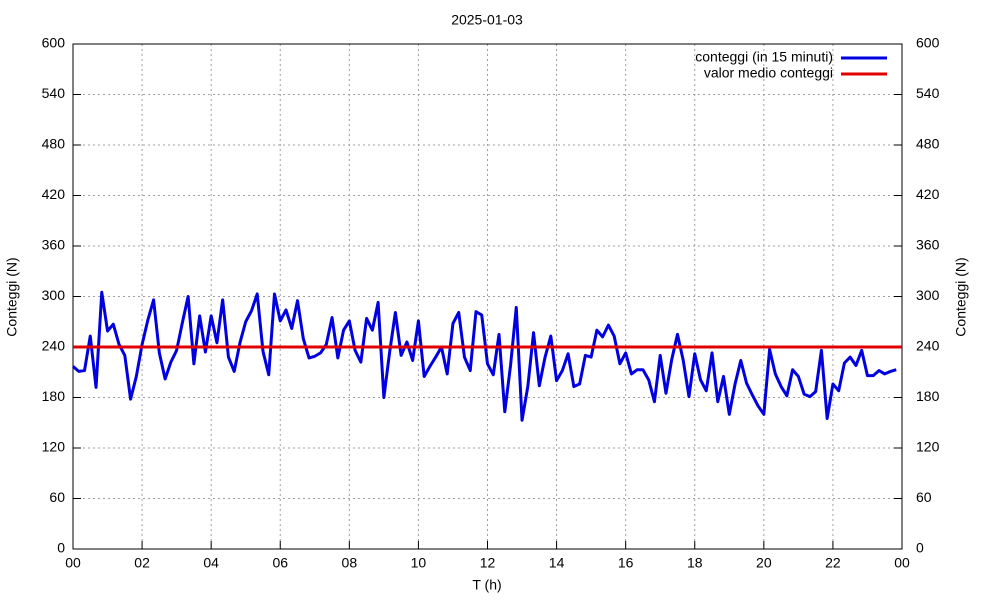 This screenshot has width=1000, height=605. Describe the element at coordinates (54, 346) in the screenshot. I see `y-tick-label: 240` at that location.